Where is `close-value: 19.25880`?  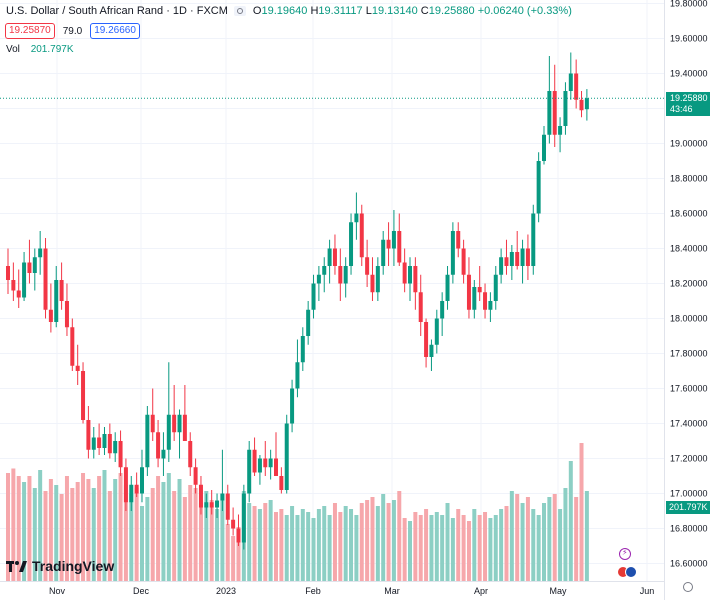
close-value: 19.25880 is located at coordinates (451, 11).